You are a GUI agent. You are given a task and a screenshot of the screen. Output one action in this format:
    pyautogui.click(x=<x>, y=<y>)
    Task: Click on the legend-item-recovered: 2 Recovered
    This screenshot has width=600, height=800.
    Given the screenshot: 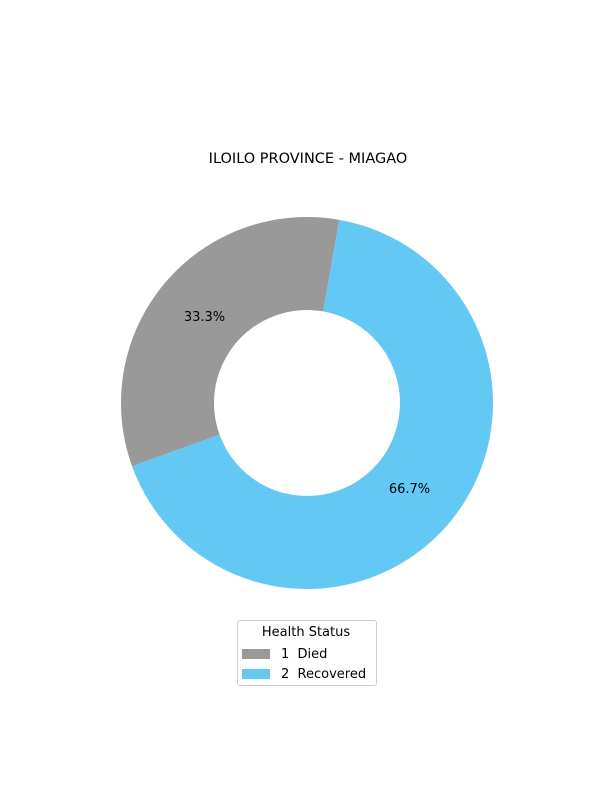 What is the action you would take?
    pyautogui.click(x=306, y=674)
    